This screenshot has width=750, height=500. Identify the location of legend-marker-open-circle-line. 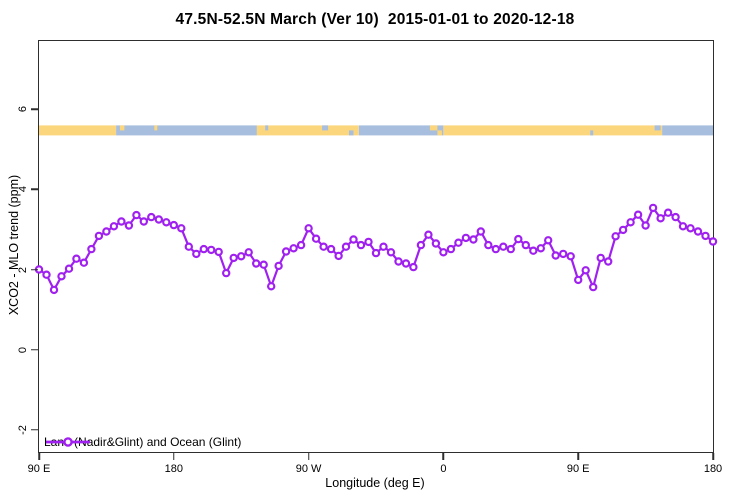
(68, 442).